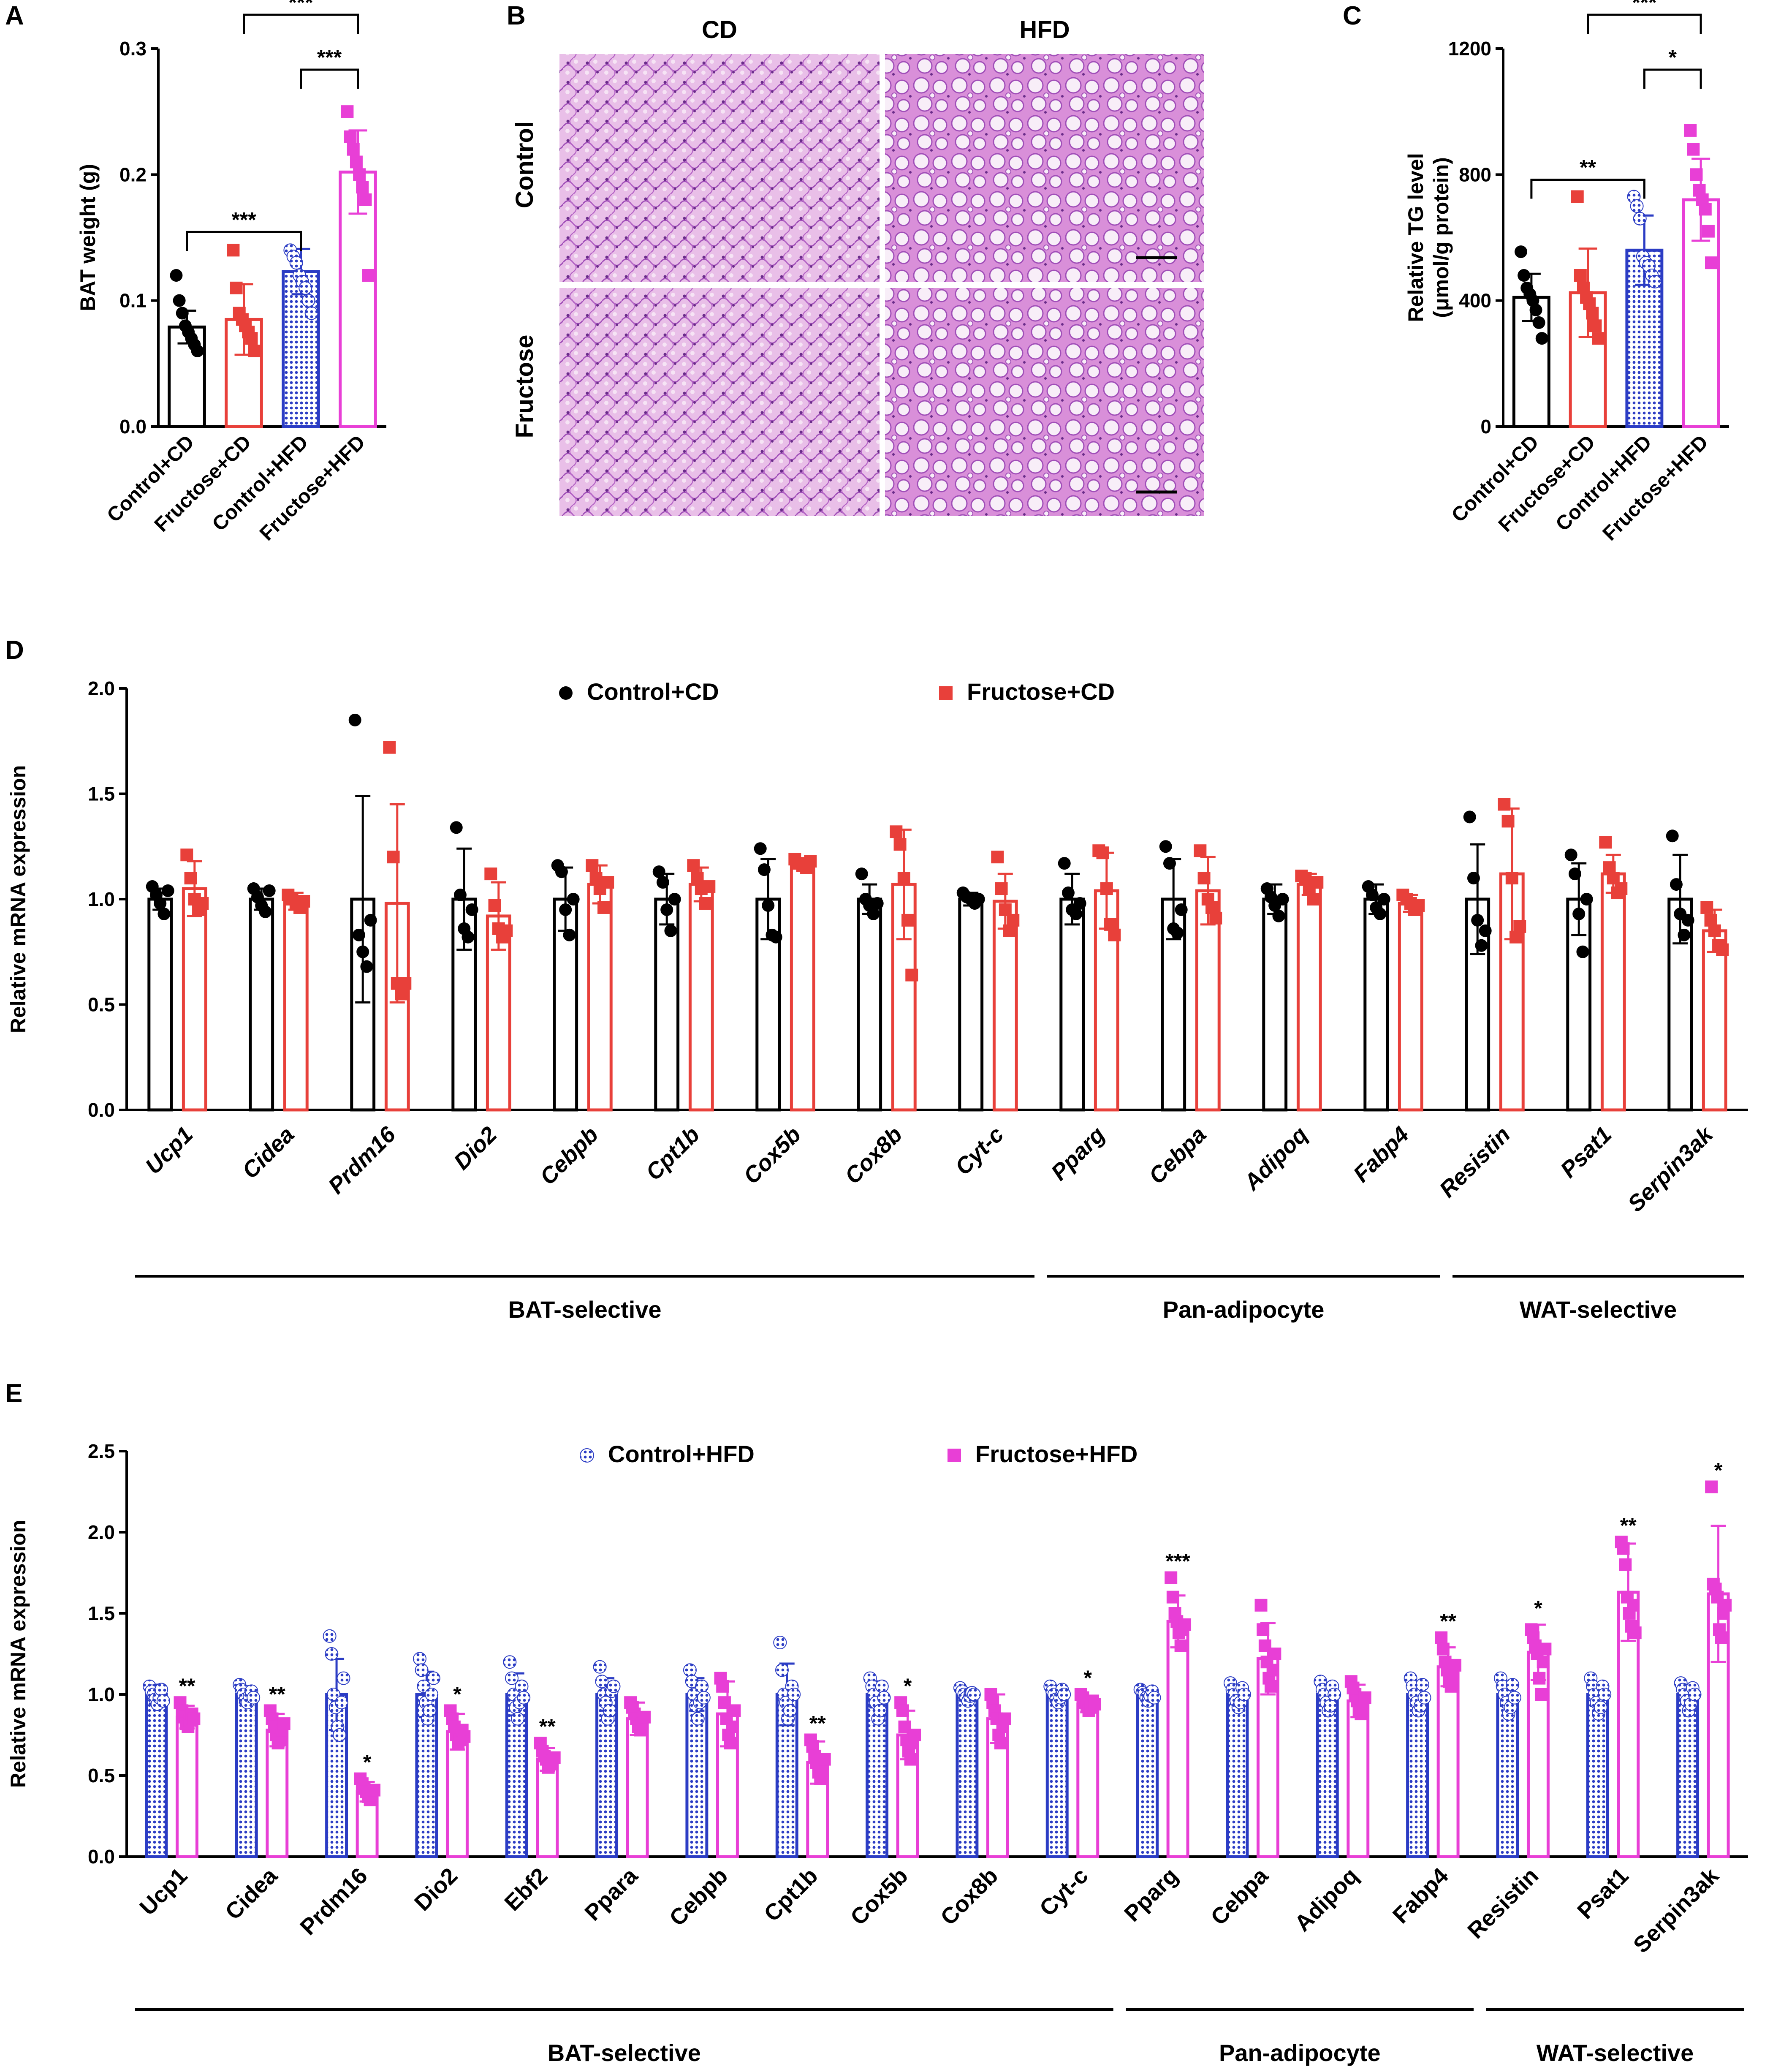  What do you see at coordinates (1586, 1152) in the screenshot?
I see `x-category-label: Psat1` at bounding box center [1586, 1152].